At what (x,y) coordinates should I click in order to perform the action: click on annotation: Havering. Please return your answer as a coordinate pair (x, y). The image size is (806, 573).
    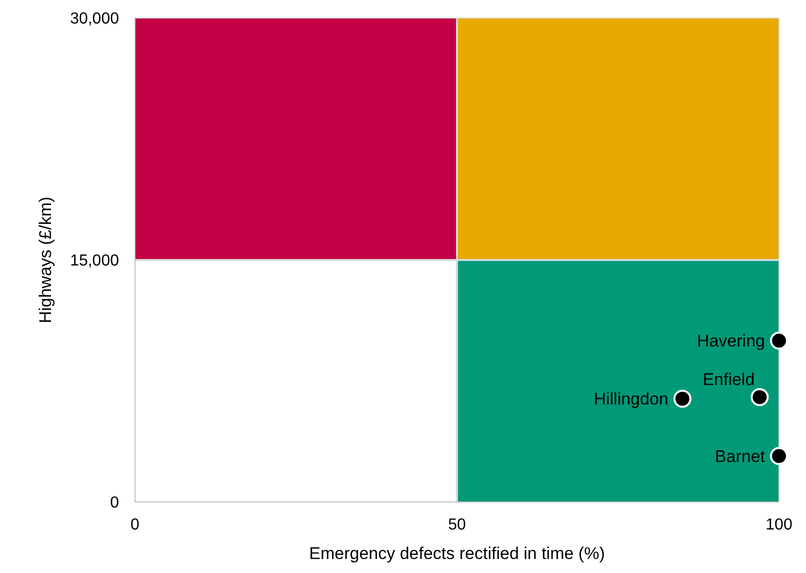
    Looking at the image, I should click on (730, 341).